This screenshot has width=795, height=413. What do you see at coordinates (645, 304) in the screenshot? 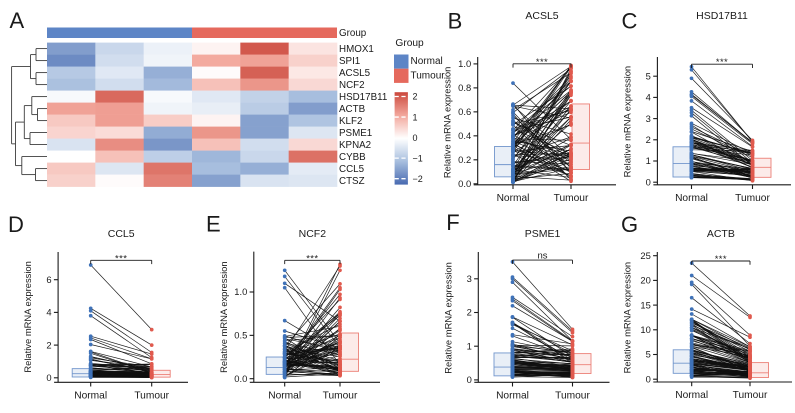
I see `svg-text: 15` at bounding box center [645, 304].